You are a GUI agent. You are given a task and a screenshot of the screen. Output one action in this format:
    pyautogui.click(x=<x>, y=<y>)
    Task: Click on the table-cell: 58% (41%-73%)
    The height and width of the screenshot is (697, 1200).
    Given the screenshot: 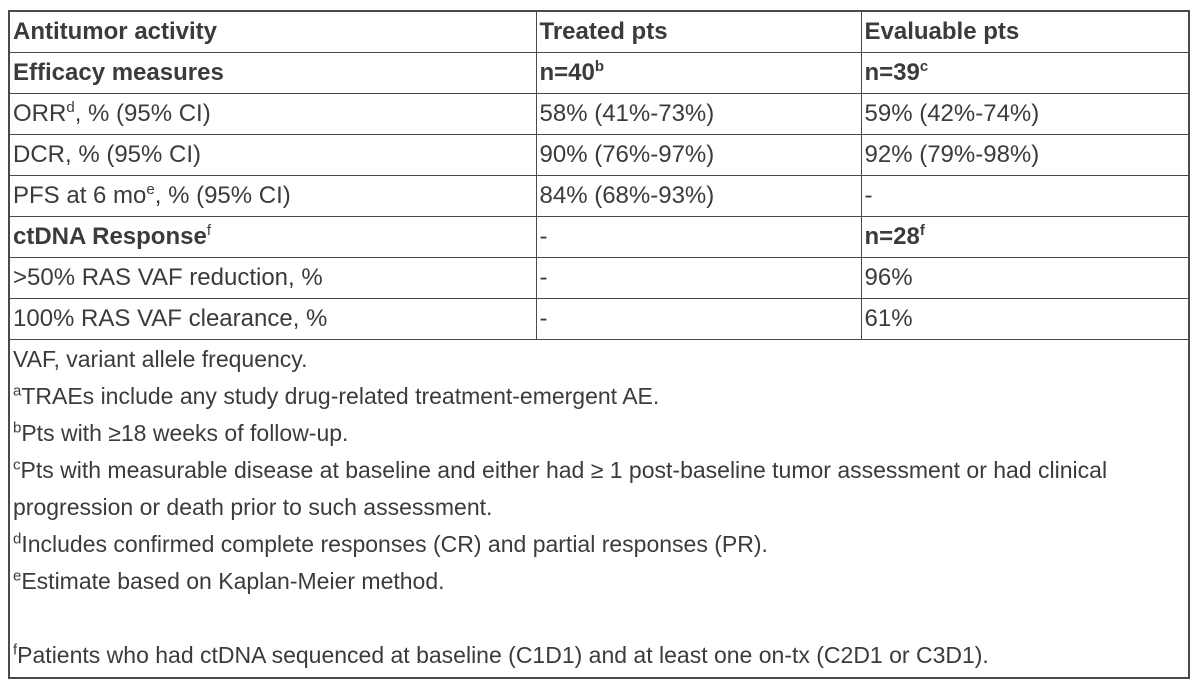 What is the action you would take?
    pyautogui.click(x=698, y=114)
    